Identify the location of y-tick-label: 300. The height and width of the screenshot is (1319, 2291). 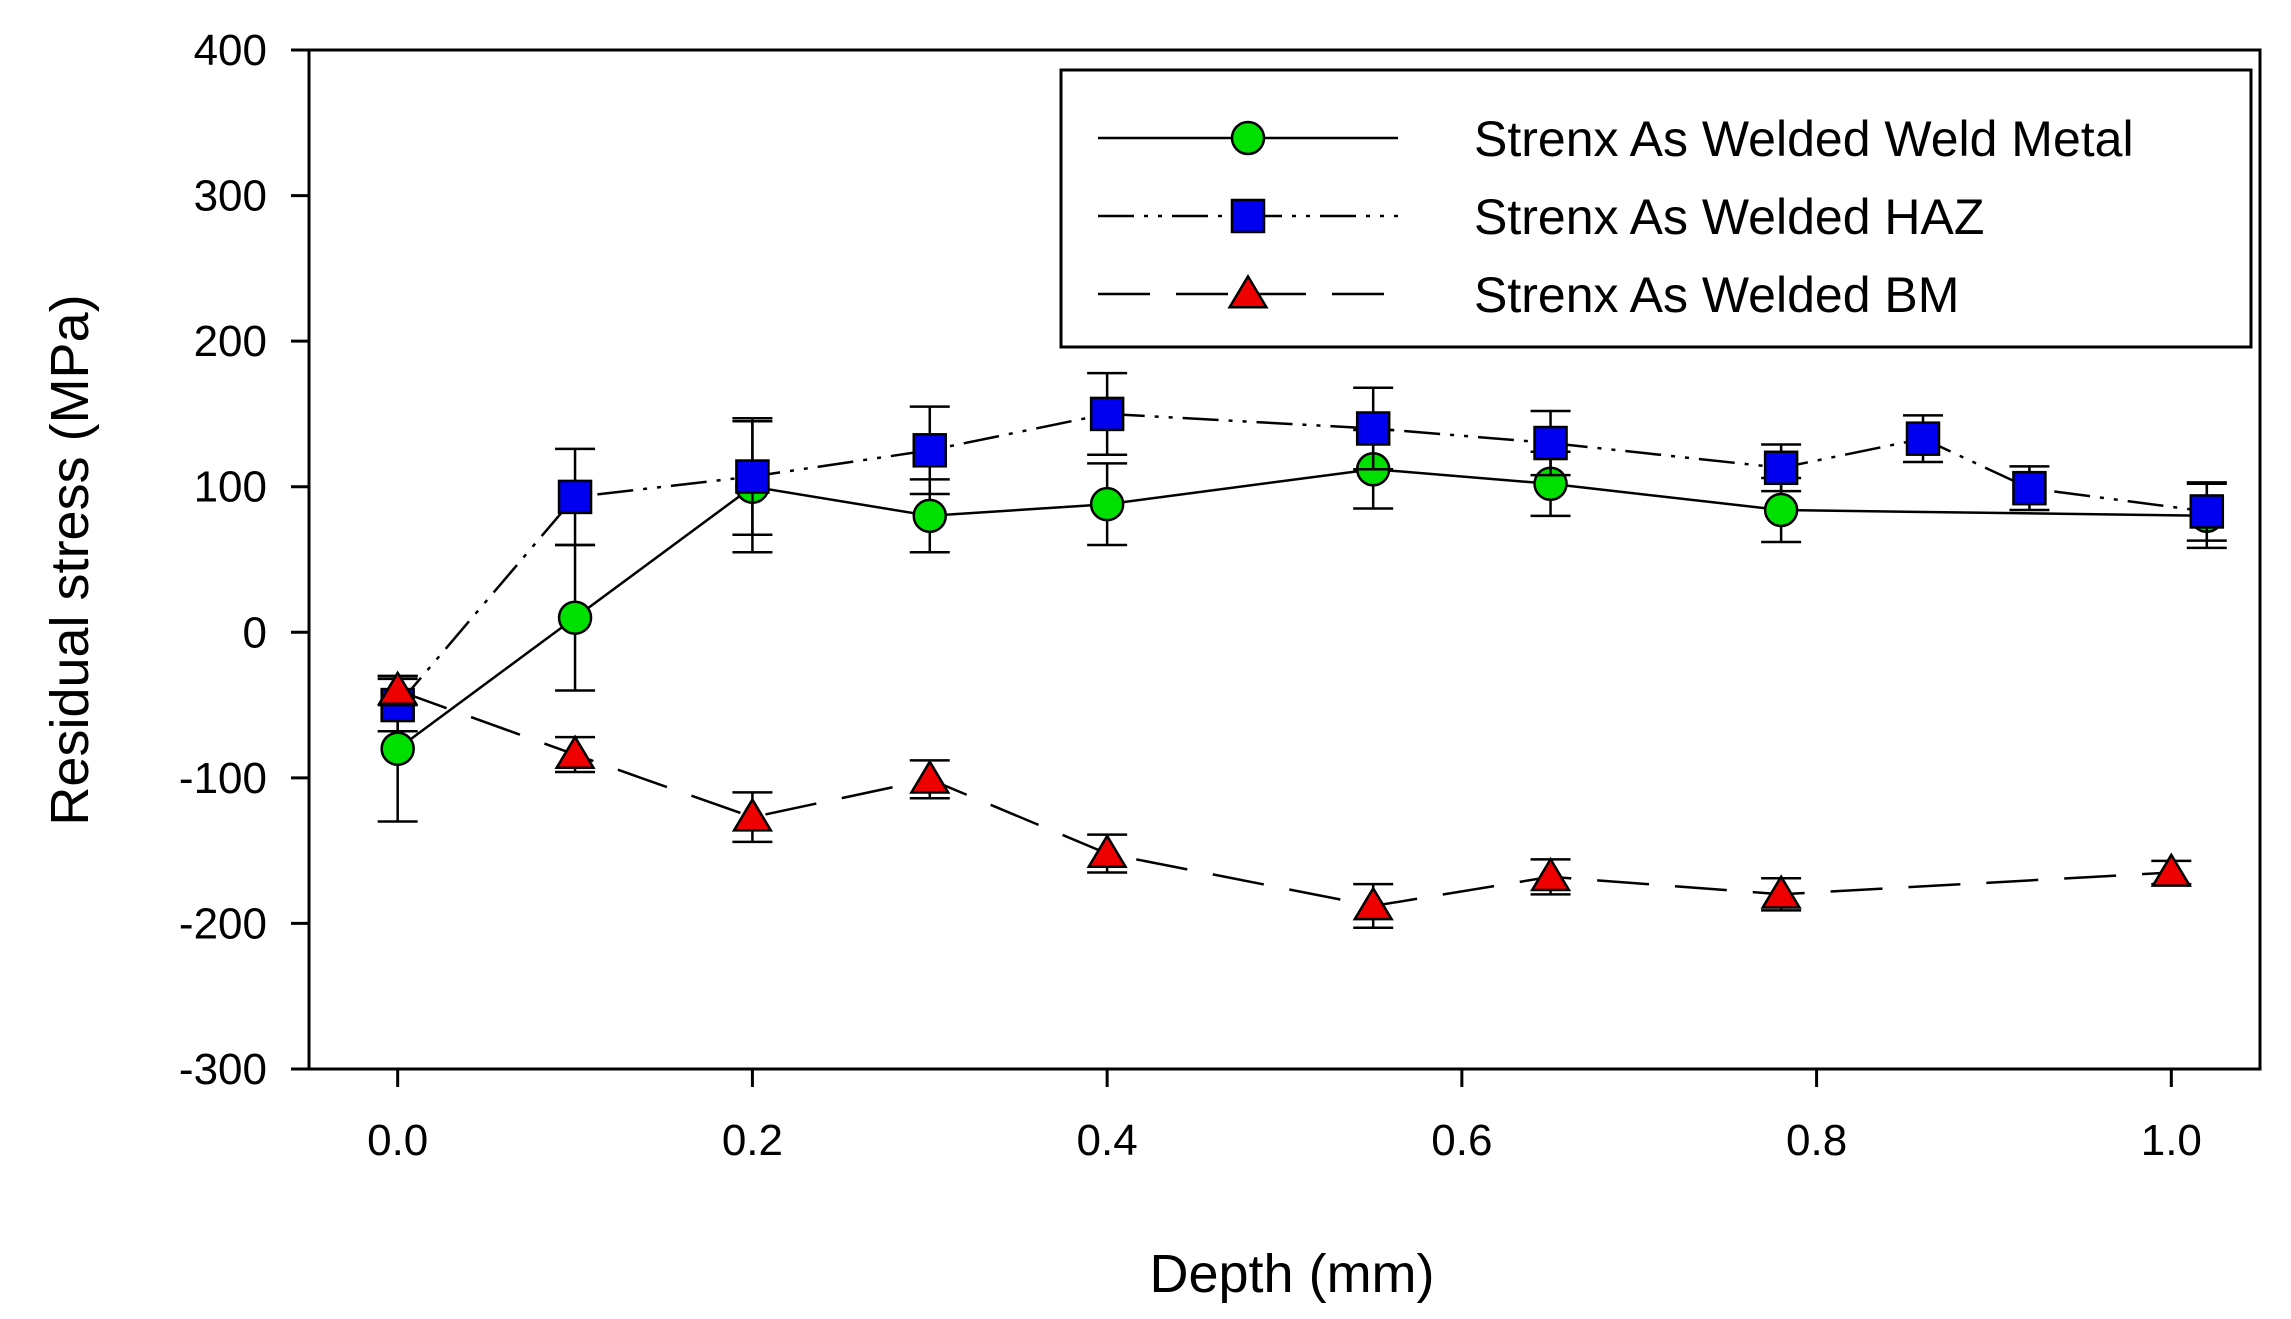
(230, 196).